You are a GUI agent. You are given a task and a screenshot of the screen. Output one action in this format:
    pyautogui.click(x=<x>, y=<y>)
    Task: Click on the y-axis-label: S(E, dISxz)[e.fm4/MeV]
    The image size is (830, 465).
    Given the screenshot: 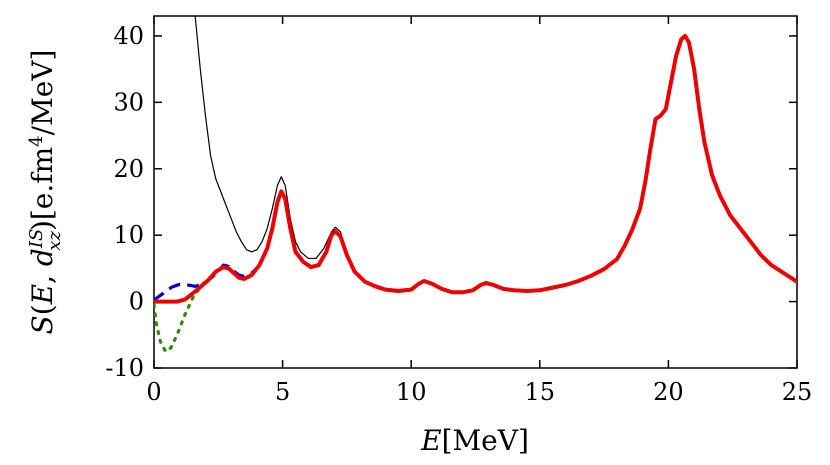 What is the action you would take?
    pyautogui.click(x=45, y=192)
    